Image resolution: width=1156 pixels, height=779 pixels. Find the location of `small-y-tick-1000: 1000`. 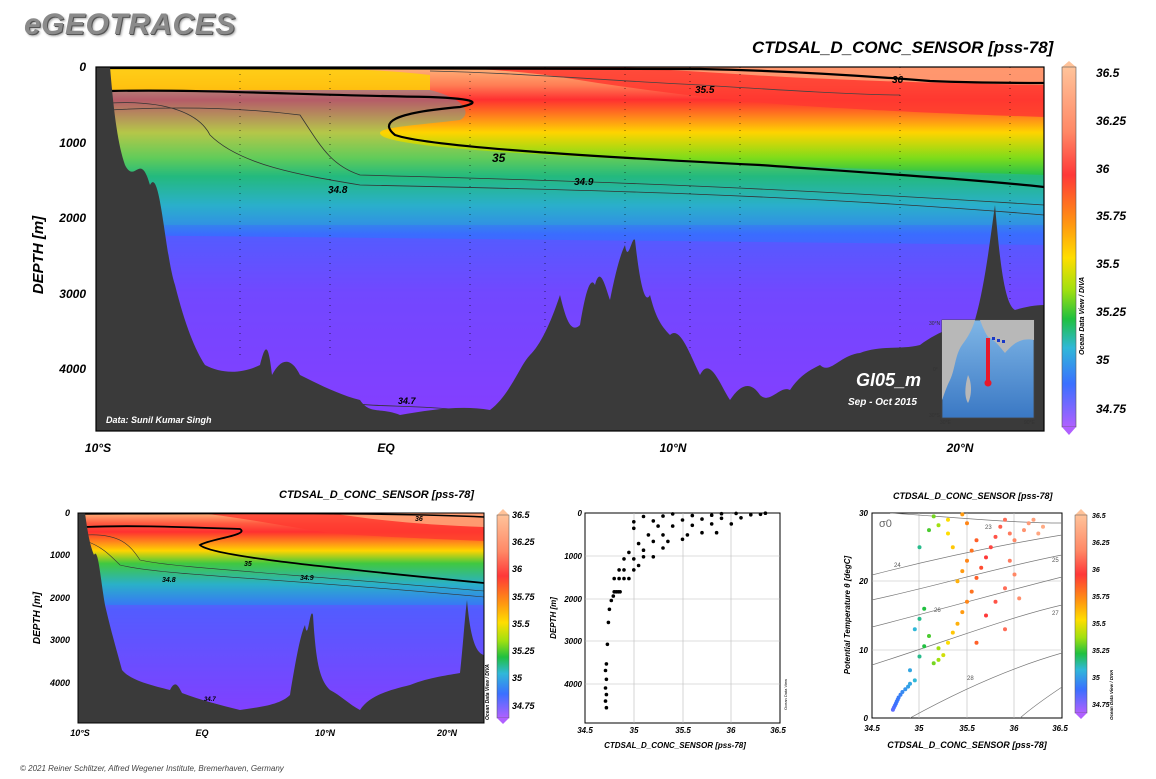

small-y-tick-1000: 1000 is located at coordinates (60, 555).